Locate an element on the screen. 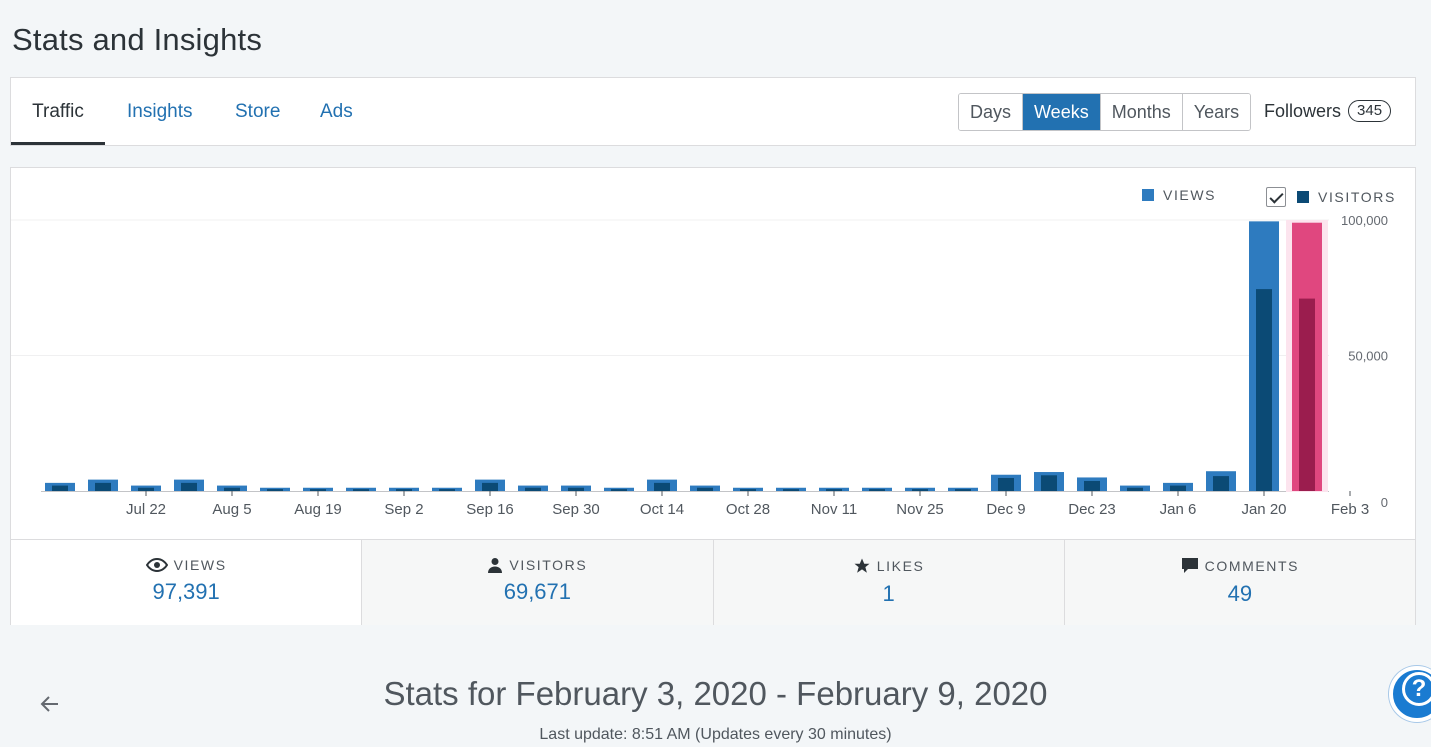 Image resolution: width=1431 pixels, height=747 pixels. views-stat-value: 97,391 is located at coordinates (186, 591).